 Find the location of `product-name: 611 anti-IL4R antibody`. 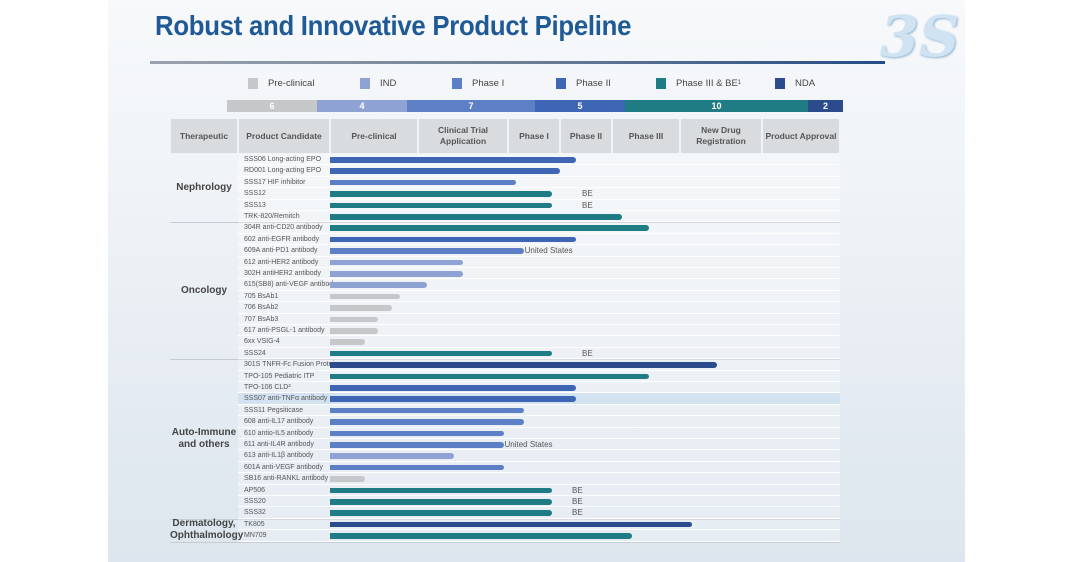

product-name: 611 anti-IL4R antibody is located at coordinates (279, 444).